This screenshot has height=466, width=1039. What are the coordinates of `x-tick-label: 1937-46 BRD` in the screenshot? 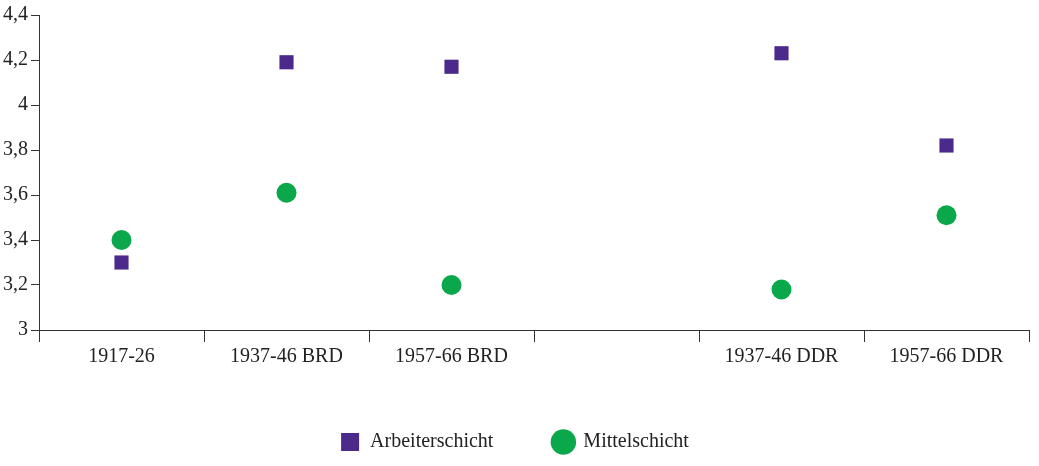 It's located at (286, 355).